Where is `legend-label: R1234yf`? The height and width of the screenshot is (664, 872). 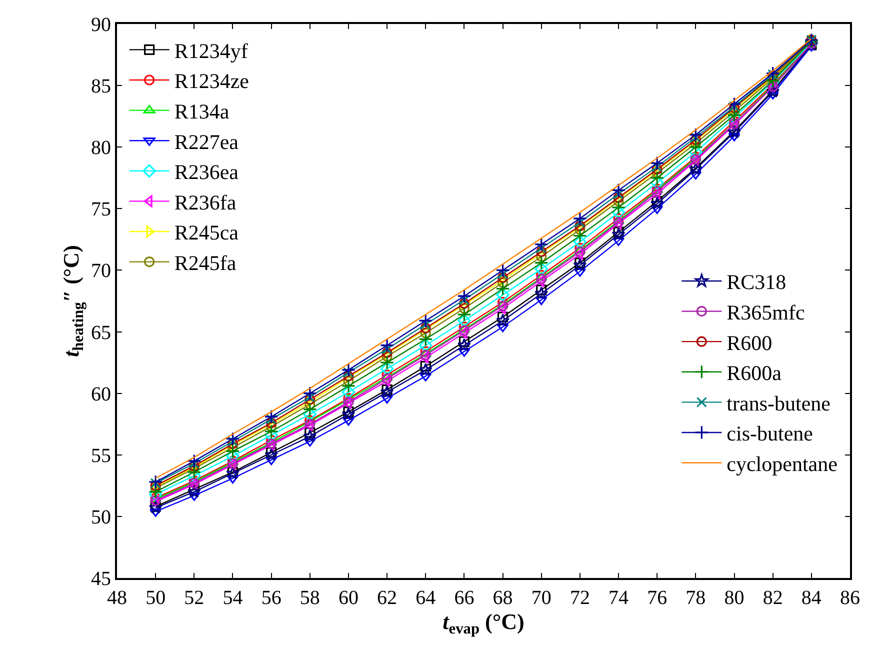
legend-label: R1234yf is located at coordinates (211, 50).